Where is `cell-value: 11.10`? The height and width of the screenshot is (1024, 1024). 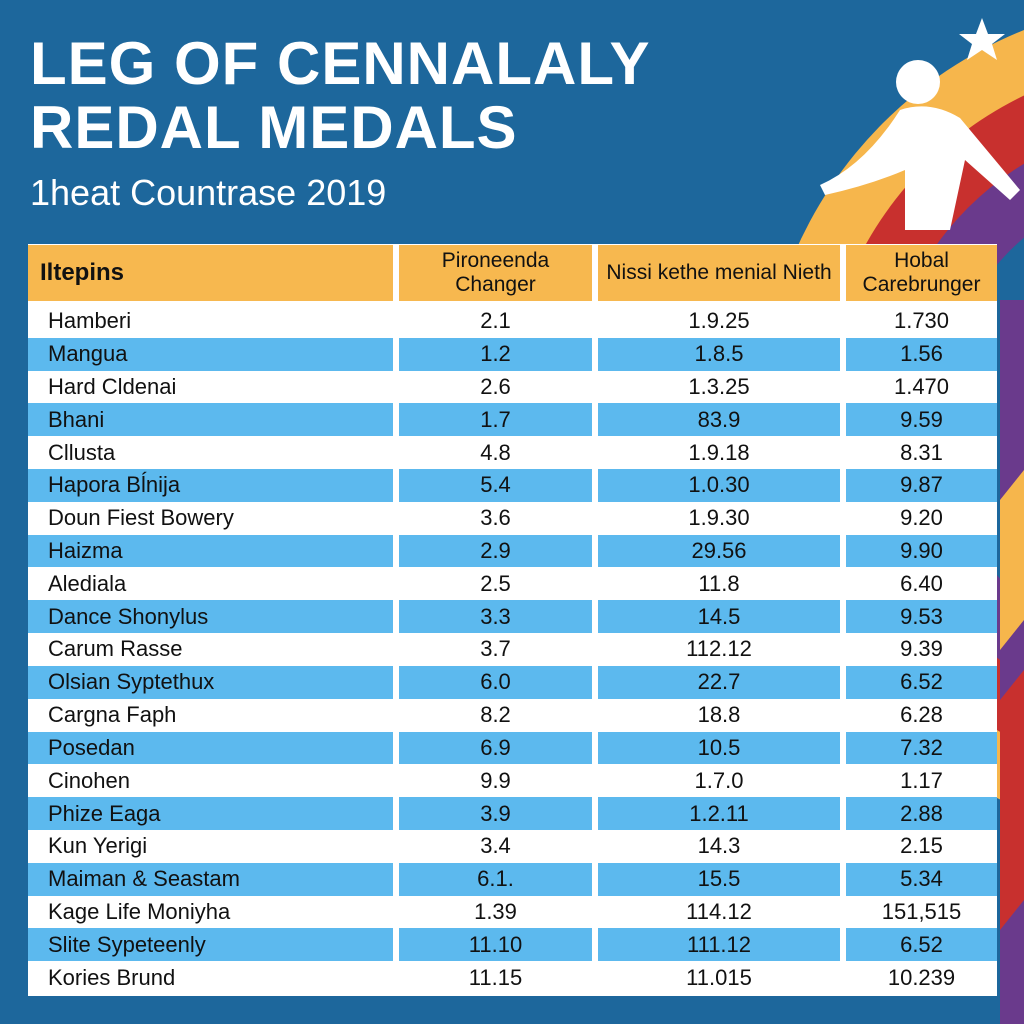
cell-value: 11.10 is located at coordinates (495, 945).